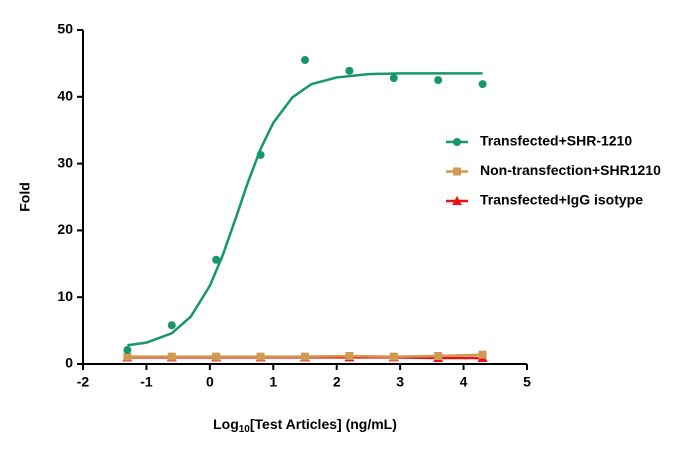 The image size is (693, 451). What do you see at coordinates (65, 296) in the screenshot?
I see `y-tick-label: 10` at bounding box center [65, 296].